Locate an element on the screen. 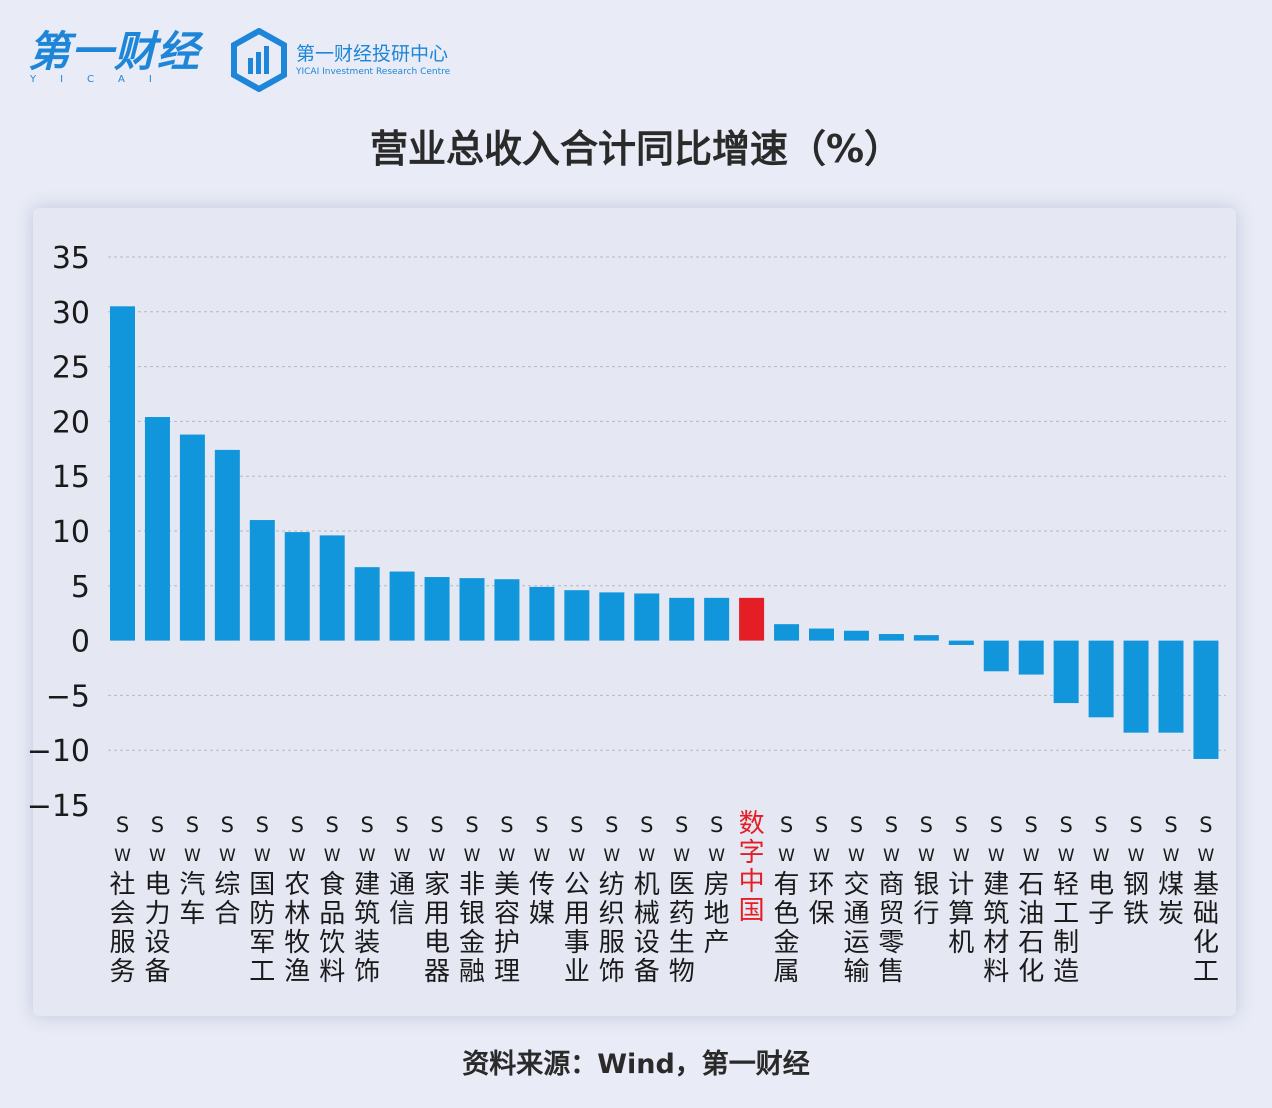  svg-text: 容 is located at coordinates (507, 914).